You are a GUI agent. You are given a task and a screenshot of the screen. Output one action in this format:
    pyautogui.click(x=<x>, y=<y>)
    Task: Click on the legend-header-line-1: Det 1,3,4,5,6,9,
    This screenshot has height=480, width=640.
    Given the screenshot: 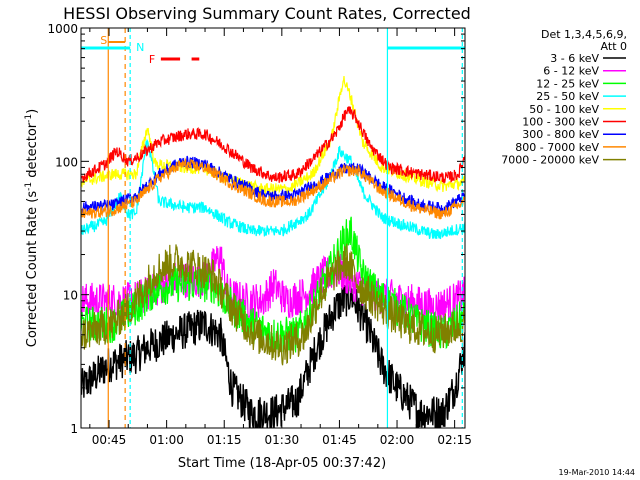 What is the action you would take?
    pyautogui.click(x=584, y=34)
    